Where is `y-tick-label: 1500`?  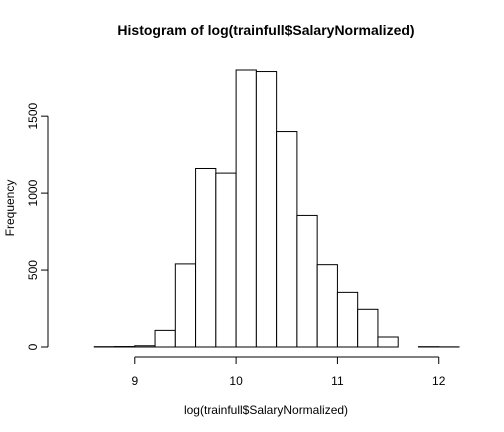
y-tick-label: 1500 is located at coordinates (33, 115).